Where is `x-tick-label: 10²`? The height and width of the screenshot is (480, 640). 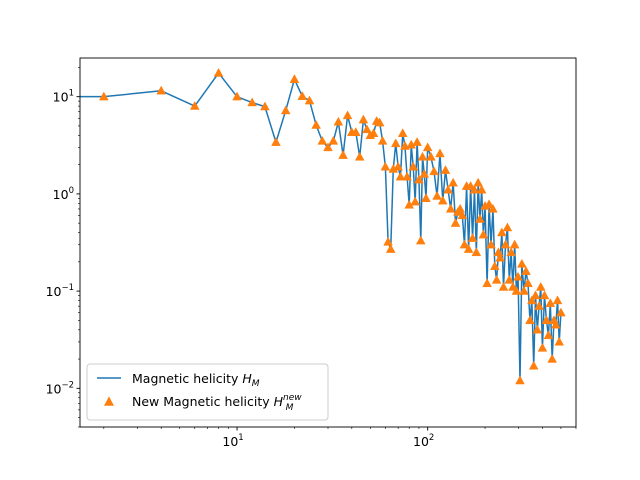
x-tick-label: 10² is located at coordinates (423, 441).